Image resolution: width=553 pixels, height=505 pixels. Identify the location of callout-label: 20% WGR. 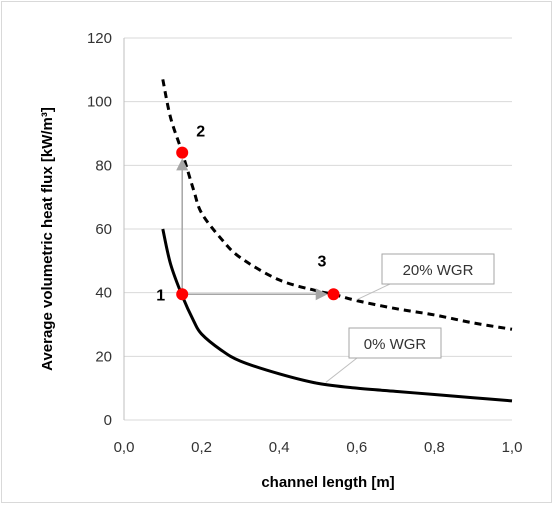
(438, 270).